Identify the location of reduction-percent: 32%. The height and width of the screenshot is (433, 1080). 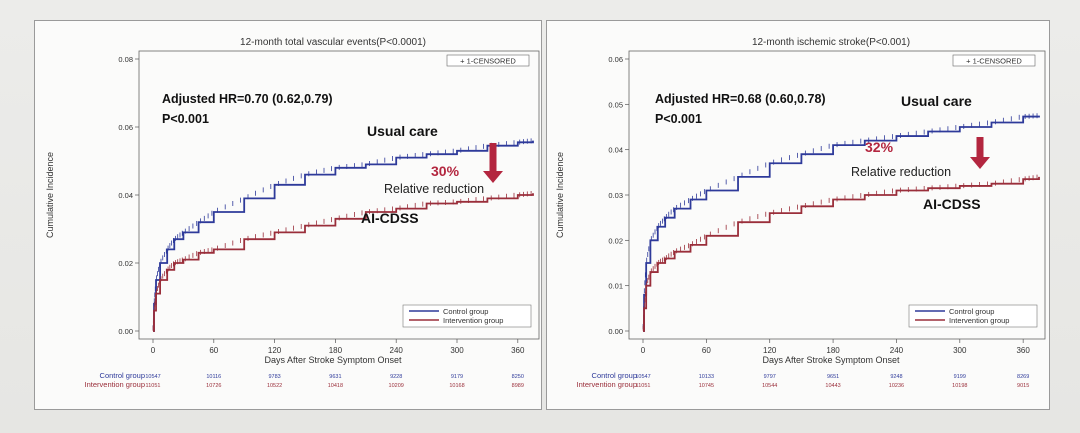
(879, 147).